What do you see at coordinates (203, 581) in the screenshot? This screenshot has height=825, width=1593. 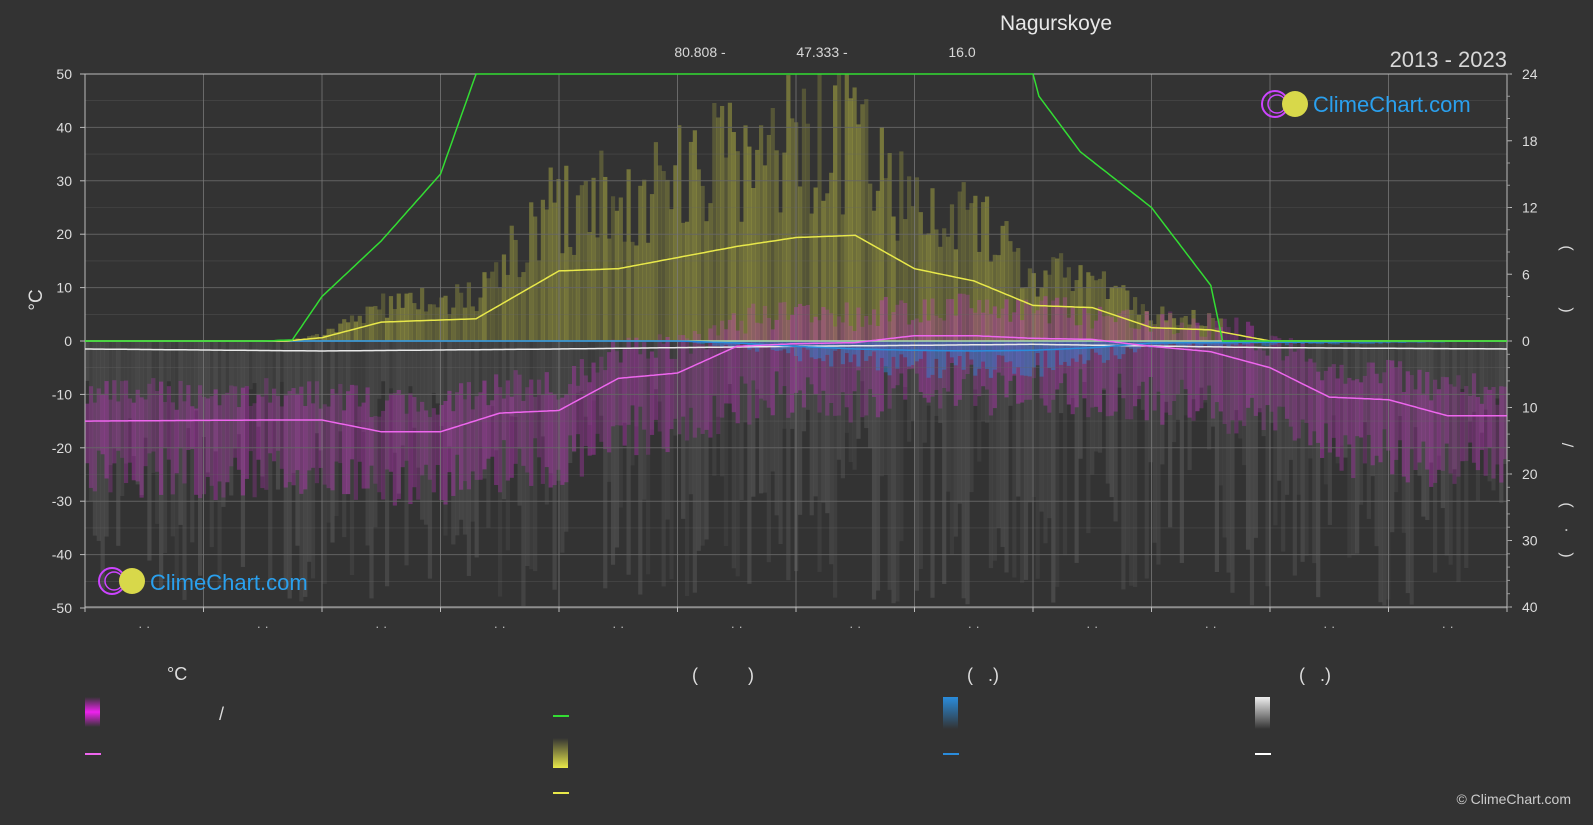 I see `logo-bottom: ClimeChart.com` at bounding box center [203, 581].